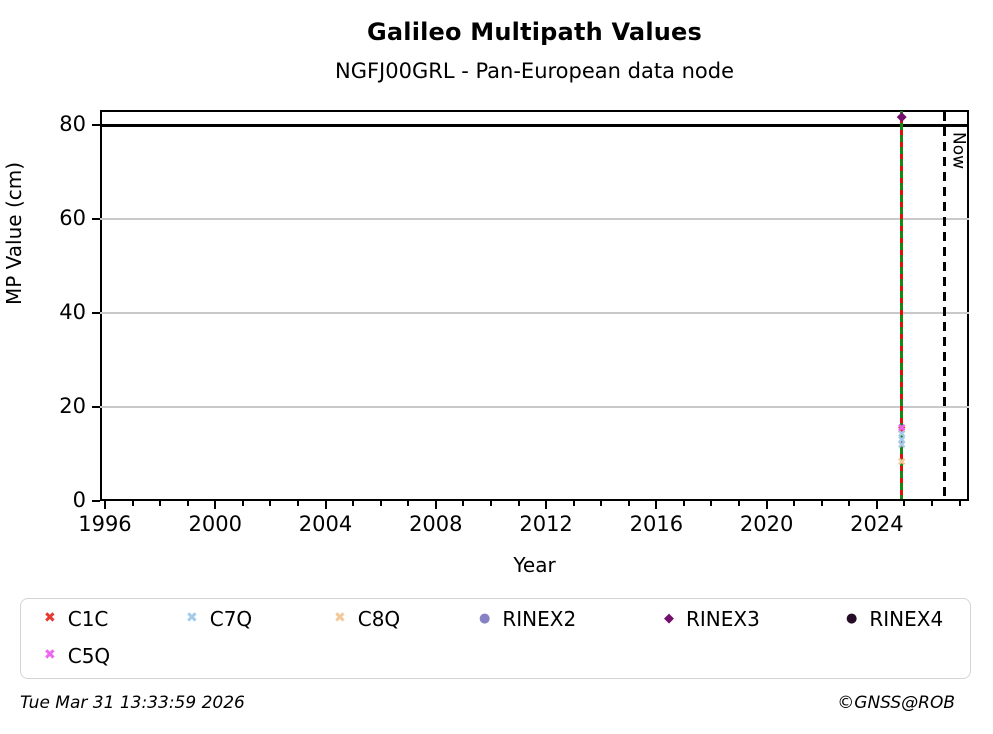  I want to click on x-tick-label: 2012, so click(546, 524).